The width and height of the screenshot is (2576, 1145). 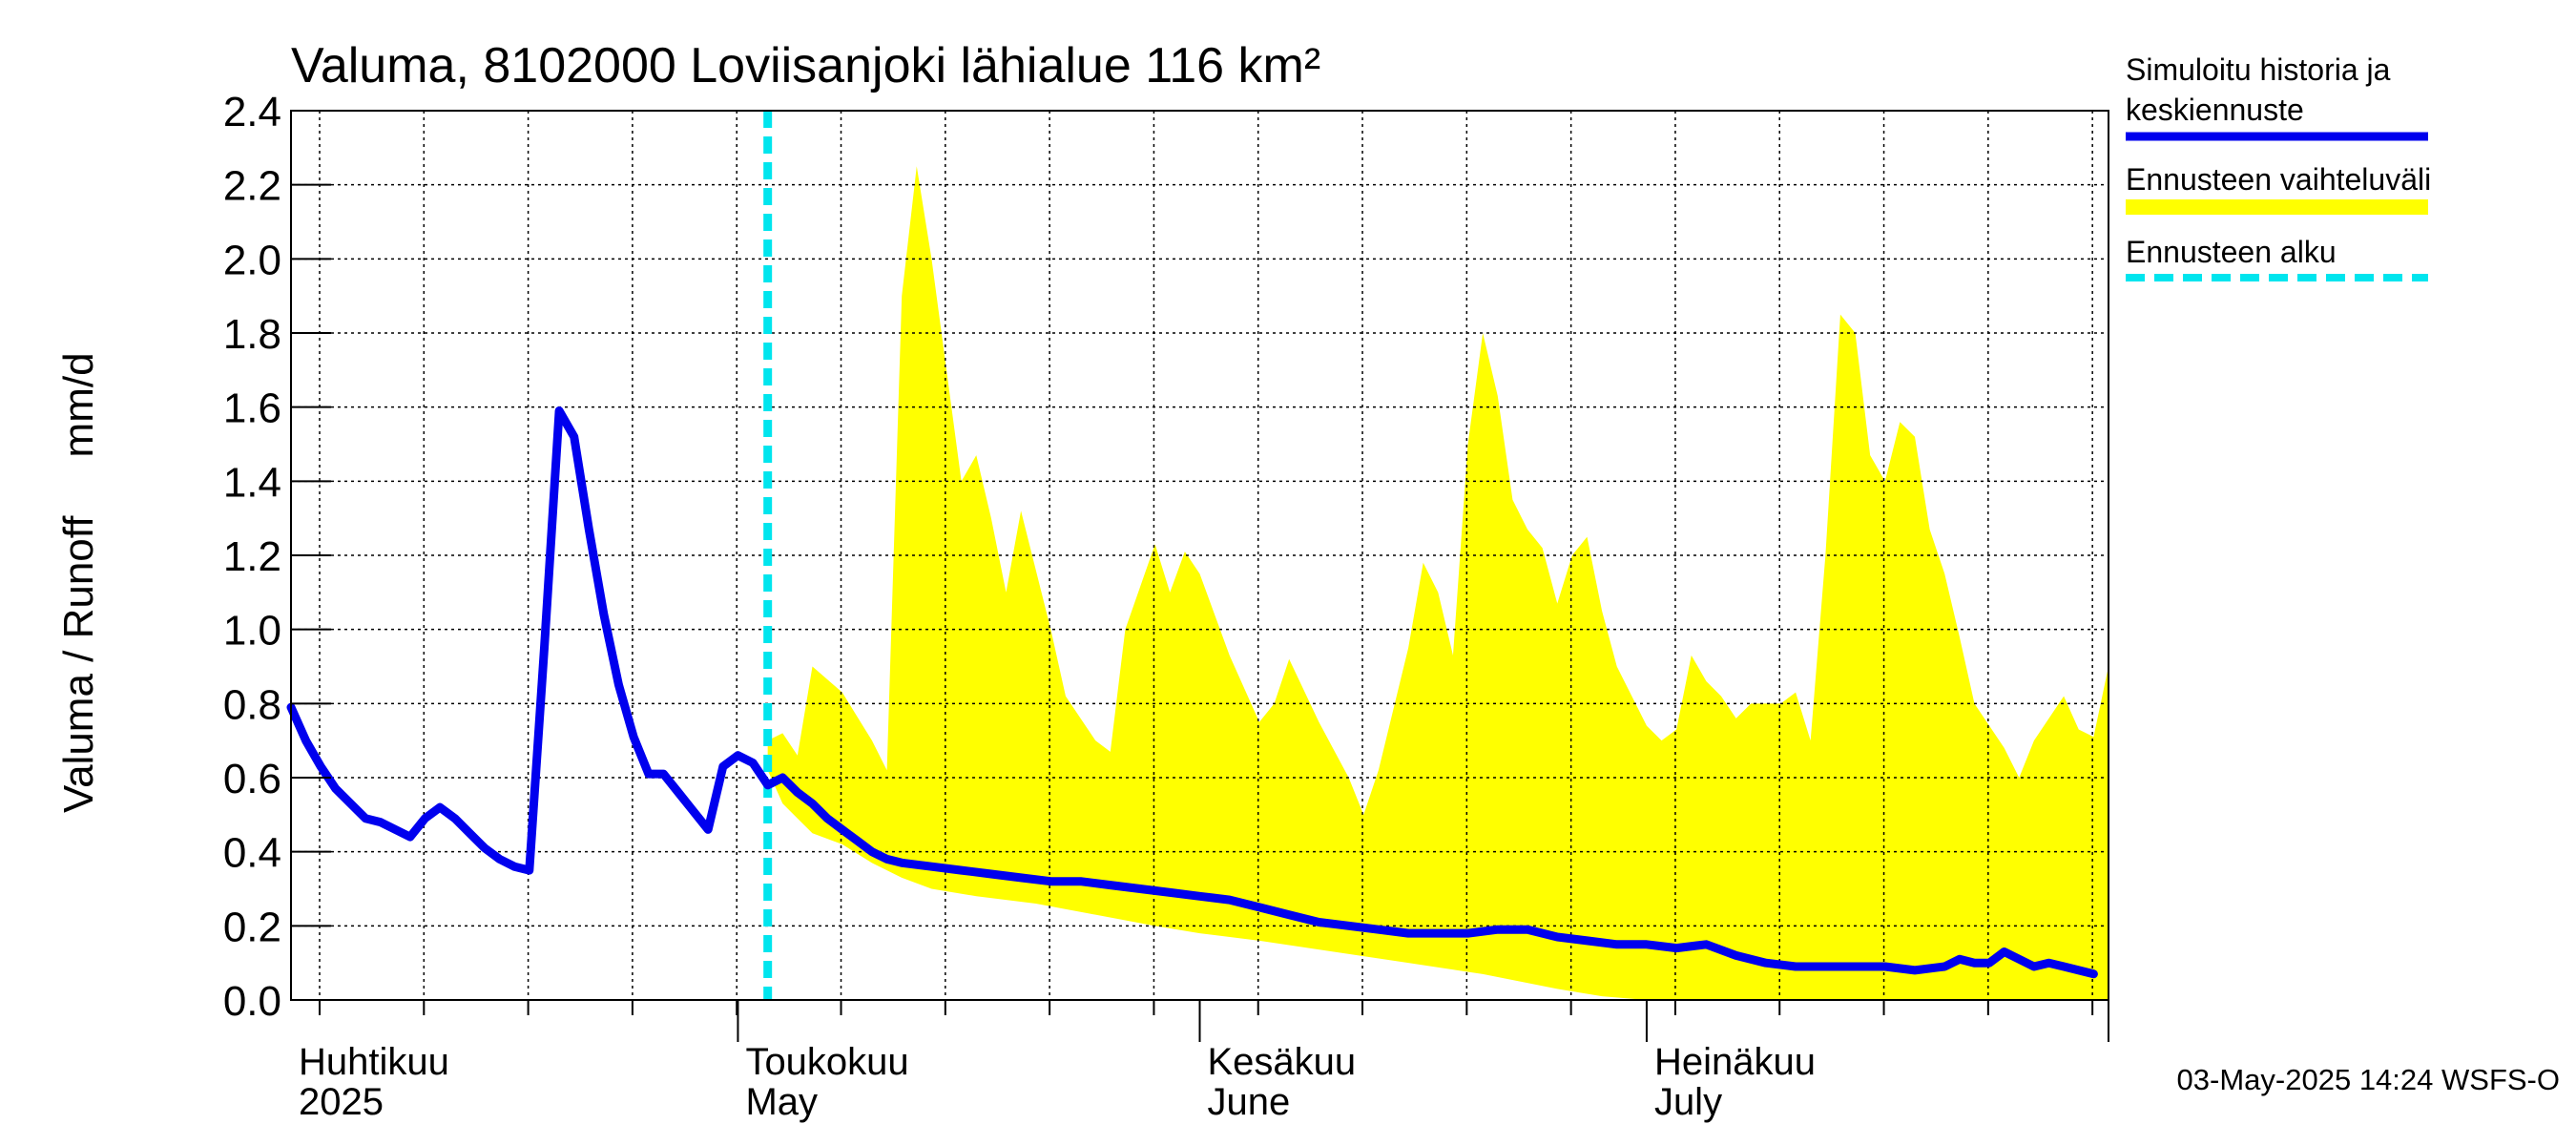 I want to click on month-label-en: June, so click(x=1249, y=1102).